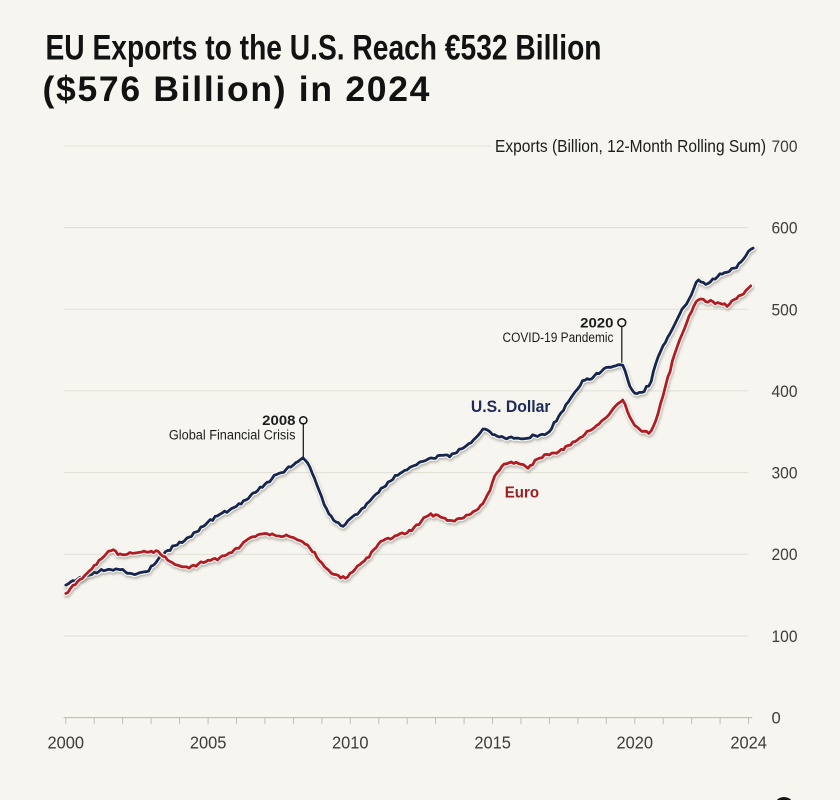  I want to click on svg-text: 100, so click(785, 636).